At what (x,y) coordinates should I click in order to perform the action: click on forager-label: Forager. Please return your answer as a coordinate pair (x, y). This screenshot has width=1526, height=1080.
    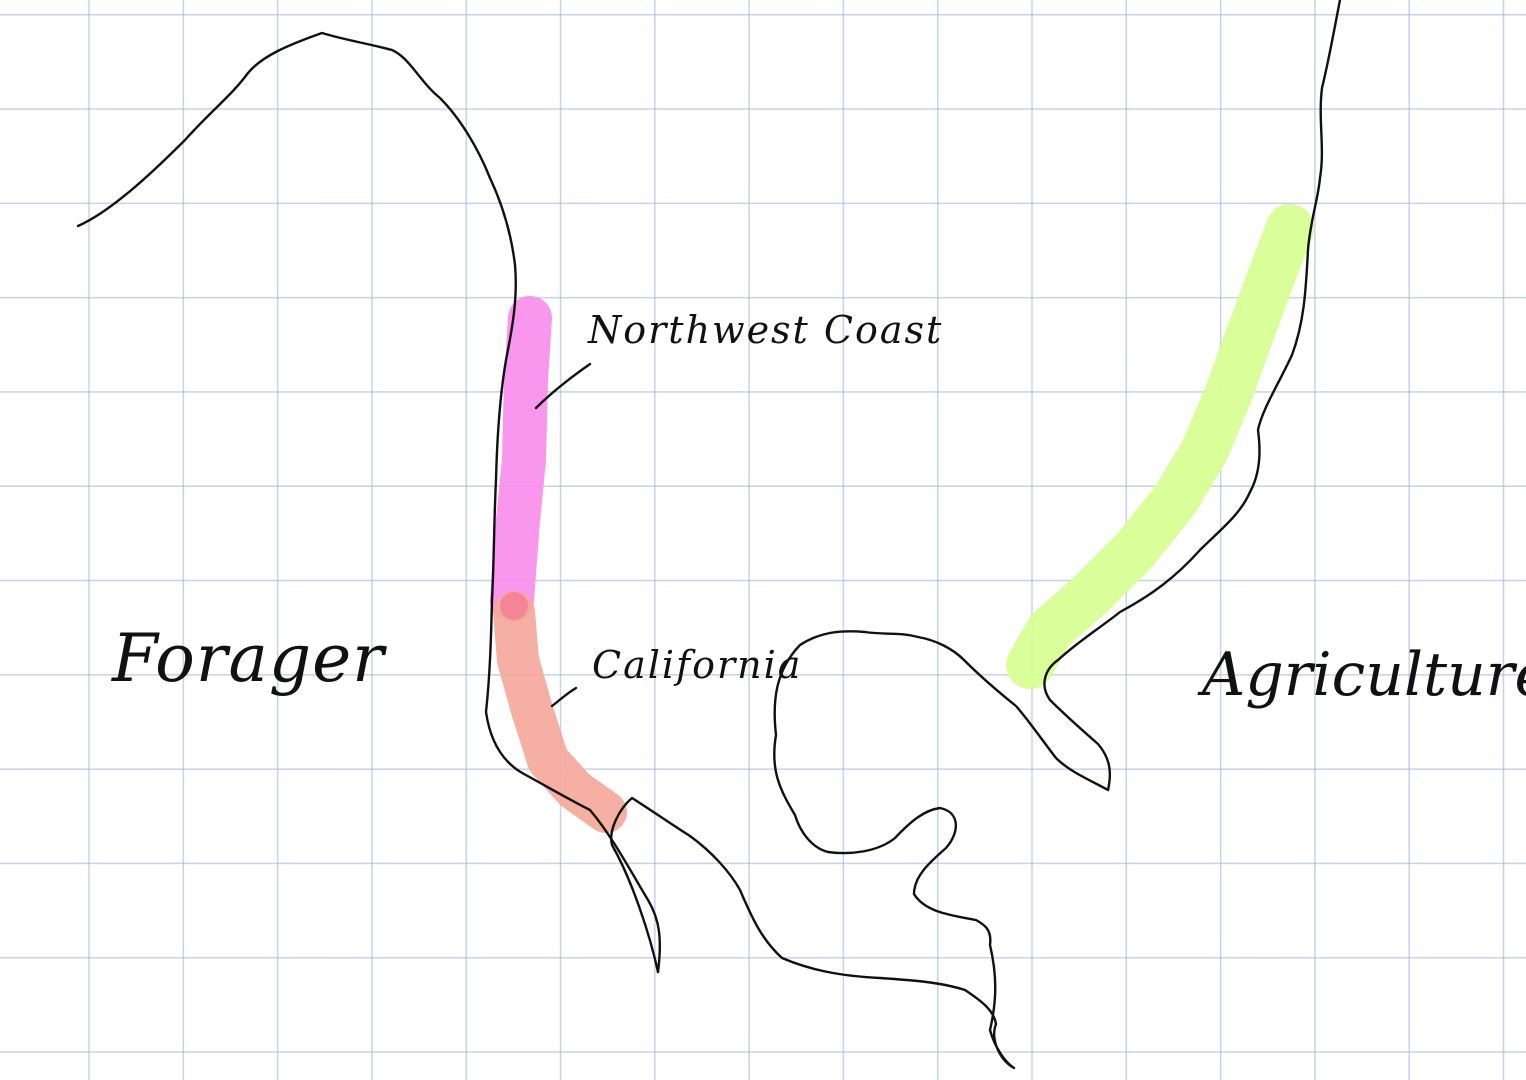
    Looking at the image, I should click on (248, 658).